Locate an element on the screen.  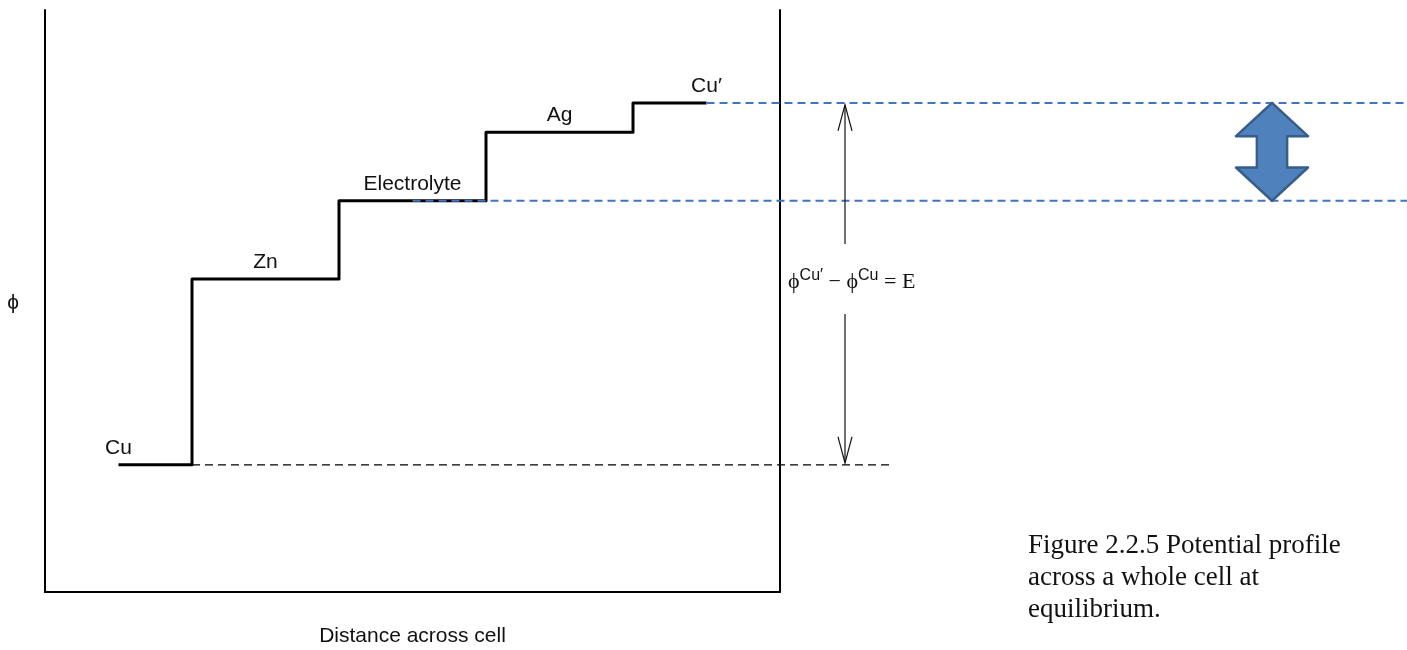
text: Electrolyte is located at coordinates (412, 182).